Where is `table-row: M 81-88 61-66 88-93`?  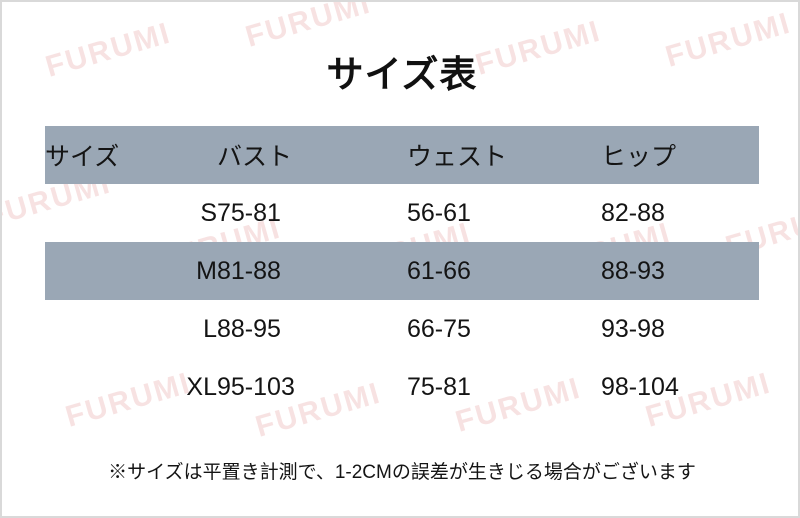
table-row: M 81-88 61-66 88-93 is located at coordinates (402, 271).